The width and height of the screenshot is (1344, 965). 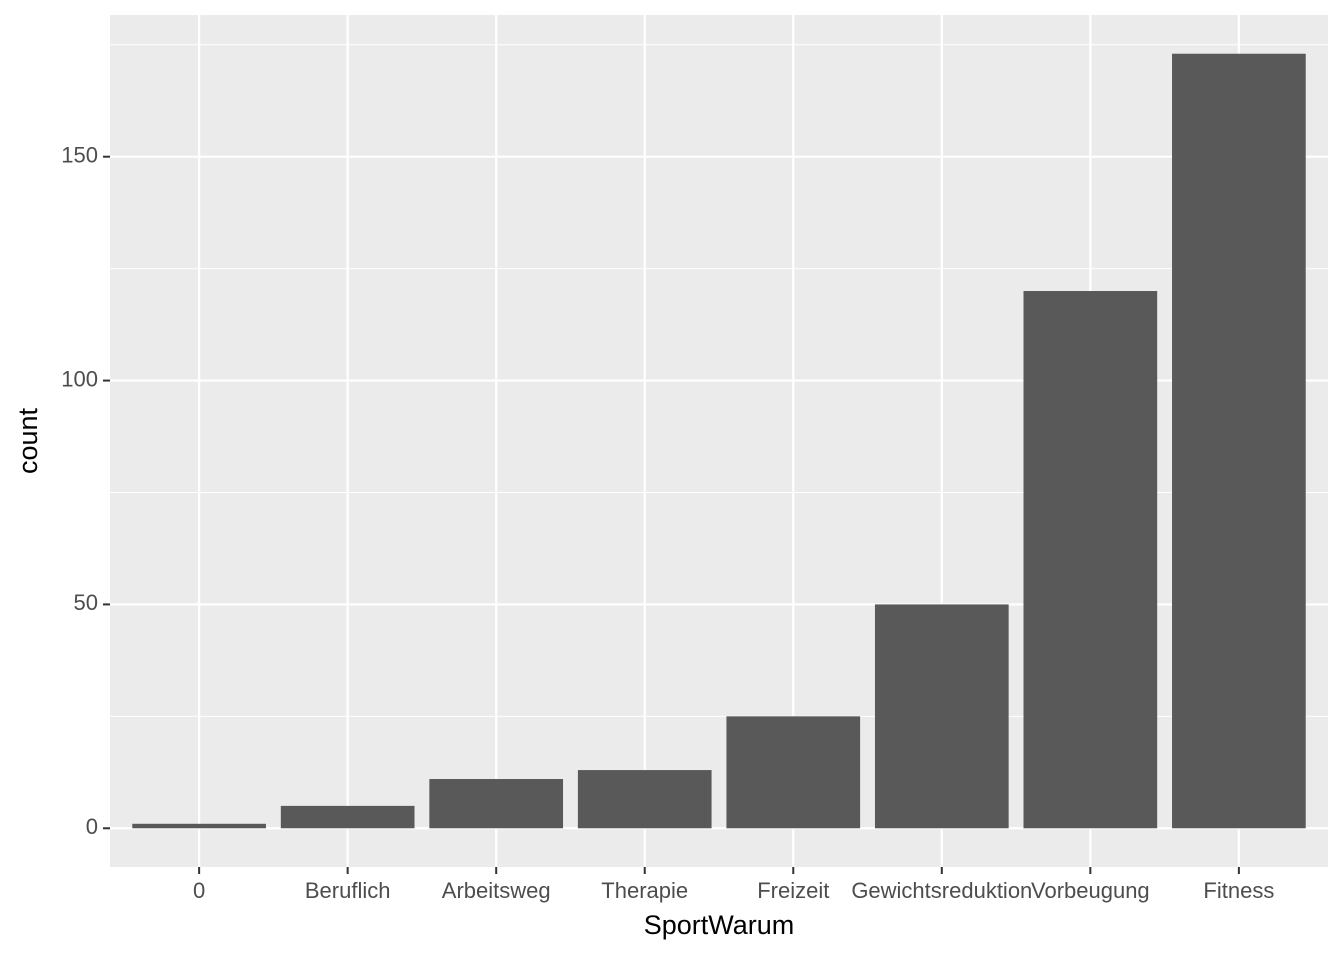 I want to click on x-tick-label: Therapie, so click(x=644, y=890).